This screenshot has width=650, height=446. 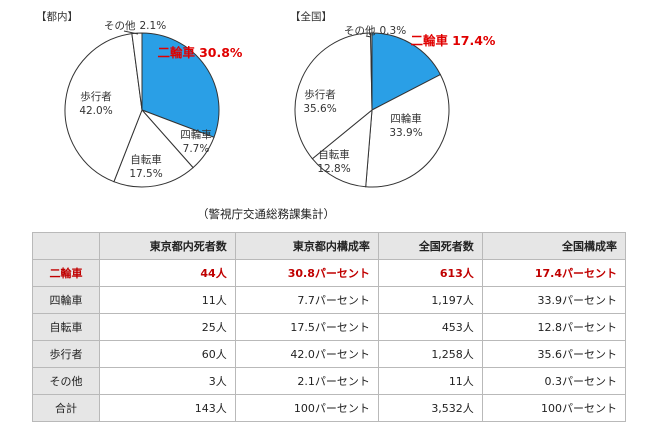 What do you see at coordinates (430, 354) in the screenshot?
I see `table-cell: 1,258人` at bounding box center [430, 354].